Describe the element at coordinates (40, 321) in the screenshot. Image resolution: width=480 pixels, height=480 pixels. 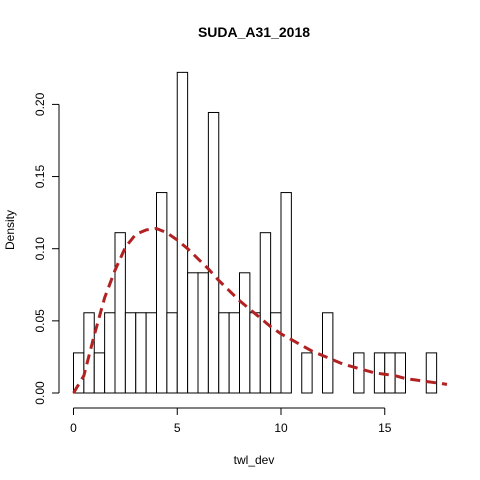
I see `y-tick-label-1: 0.05` at that location.